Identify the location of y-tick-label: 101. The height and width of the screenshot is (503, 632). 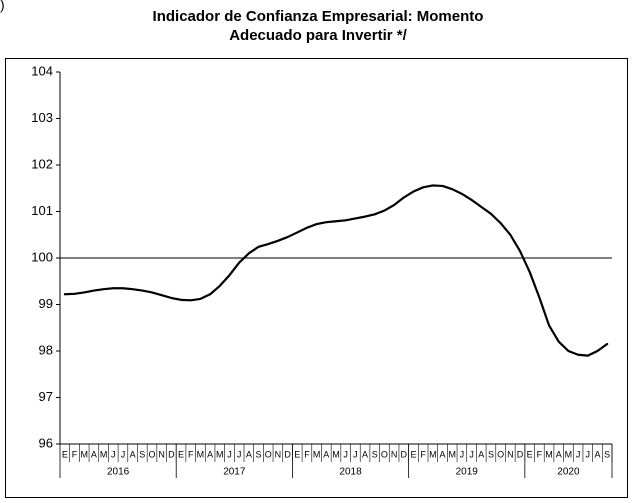
(42, 210).